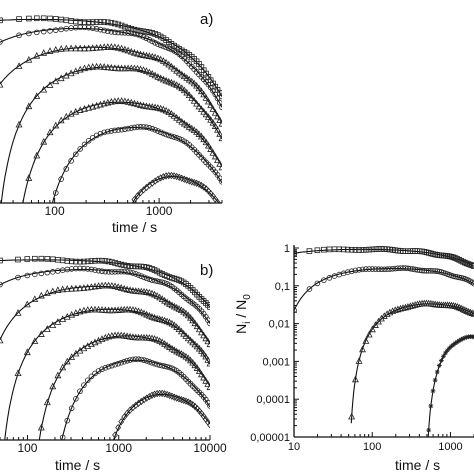 Image resolution: width=474 pixels, height=474 pixels. What do you see at coordinates (161, 416) in the screenshot?
I see `panel-b-series-6-fit` at bounding box center [161, 416].